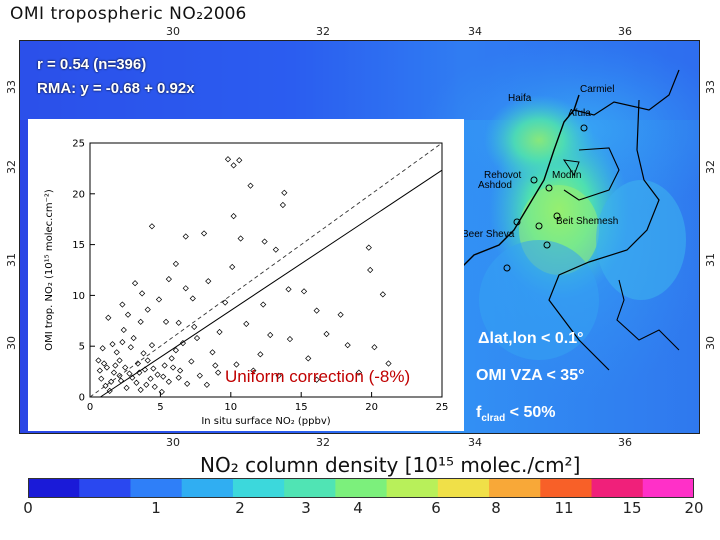  What do you see at coordinates (496, 508) in the screenshot?
I see `colorbar-tick: 8` at bounding box center [496, 508].